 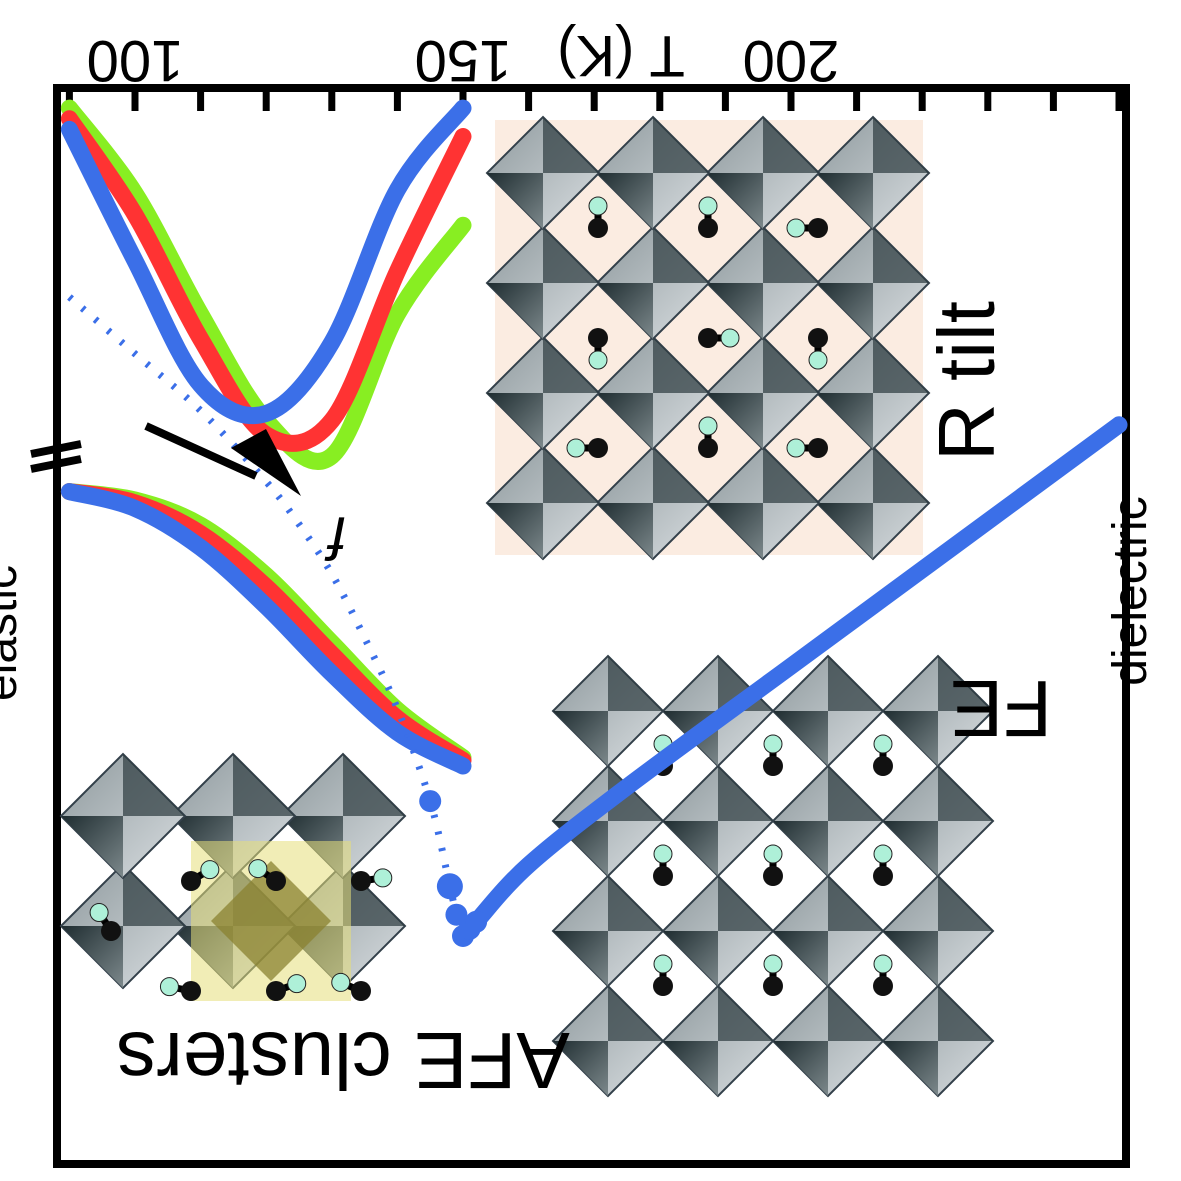 I want to click on frequency-arrow-icon, so click(x=222, y=459).